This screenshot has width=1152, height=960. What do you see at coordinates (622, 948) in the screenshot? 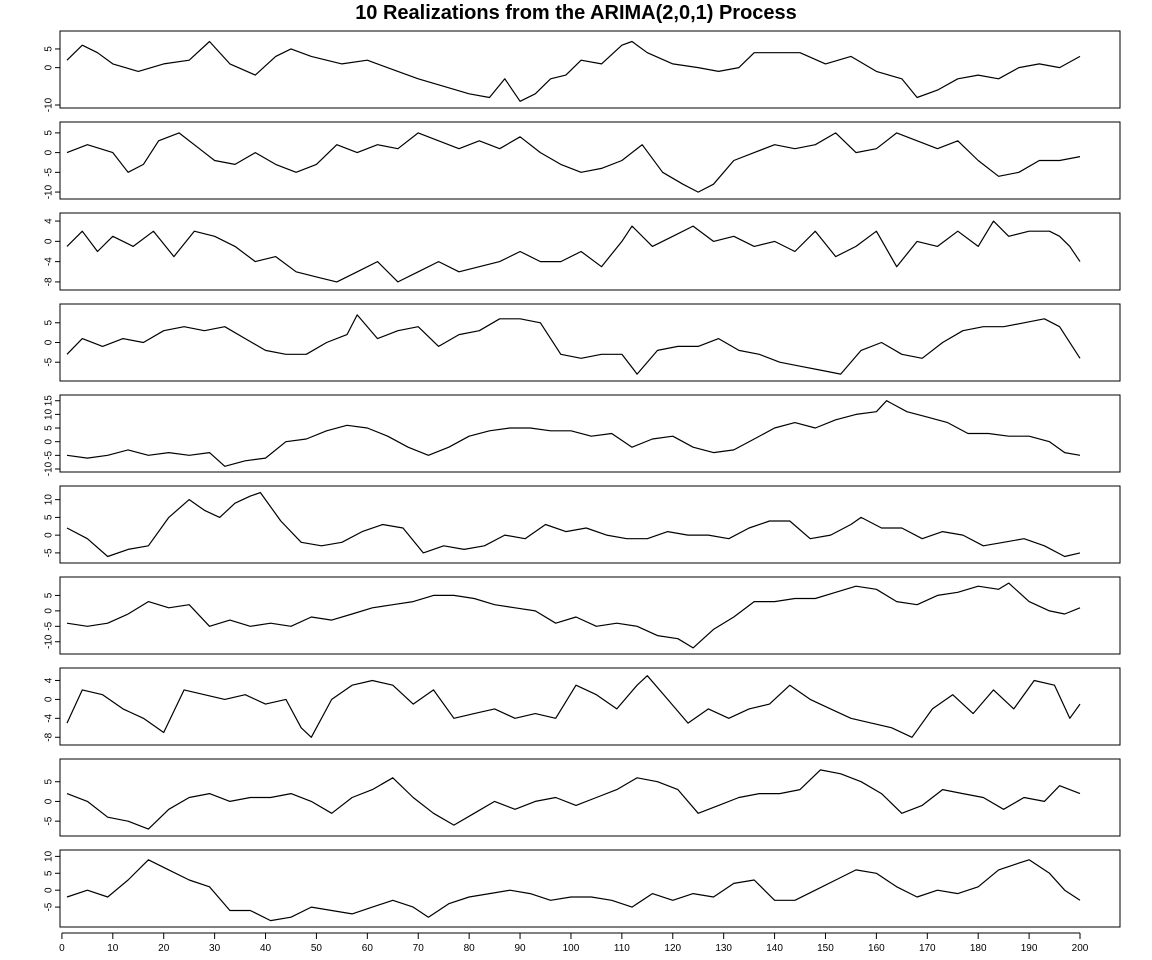
I see `x-tick-label: 110` at bounding box center [622, 948].